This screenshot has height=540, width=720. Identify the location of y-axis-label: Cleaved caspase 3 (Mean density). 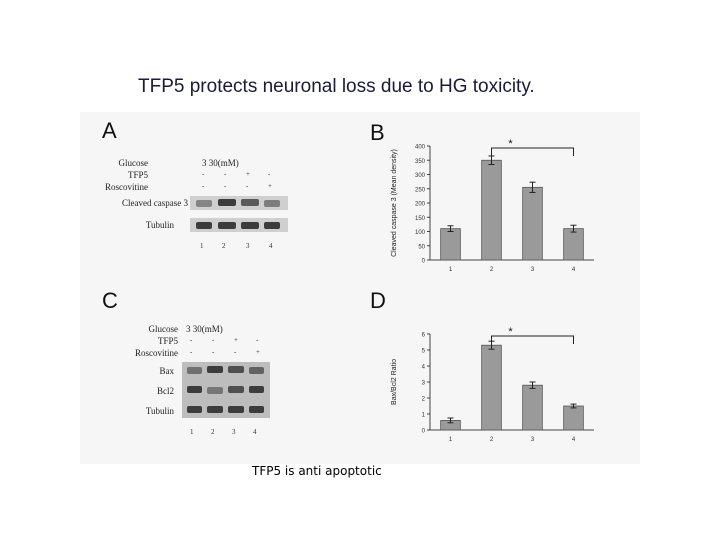
(394, 203).